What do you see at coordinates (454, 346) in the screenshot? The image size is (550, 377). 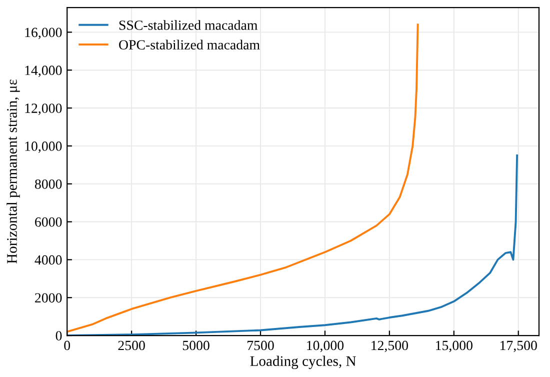 I see `x-tick-label: 15,000` at bounding box center [454, 346].